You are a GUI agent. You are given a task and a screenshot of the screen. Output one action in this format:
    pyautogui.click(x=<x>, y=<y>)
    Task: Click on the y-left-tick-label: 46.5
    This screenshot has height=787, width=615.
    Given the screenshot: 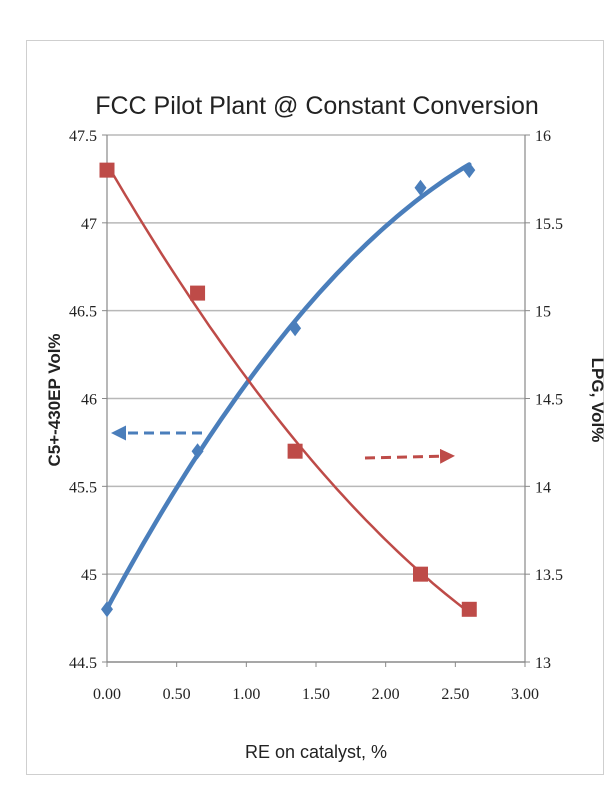 What is the action you would take?
    pyautogui.click(x=83, y=312)
    